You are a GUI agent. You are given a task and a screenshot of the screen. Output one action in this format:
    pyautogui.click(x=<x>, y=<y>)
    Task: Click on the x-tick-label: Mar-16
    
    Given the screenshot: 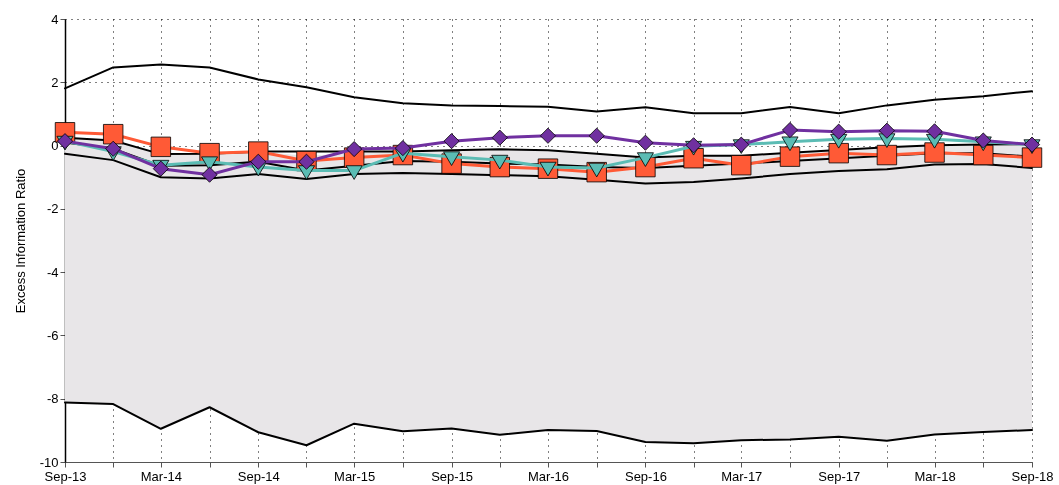 What is the action you would take?
    pyautogui.click(x=548, y=476)
    